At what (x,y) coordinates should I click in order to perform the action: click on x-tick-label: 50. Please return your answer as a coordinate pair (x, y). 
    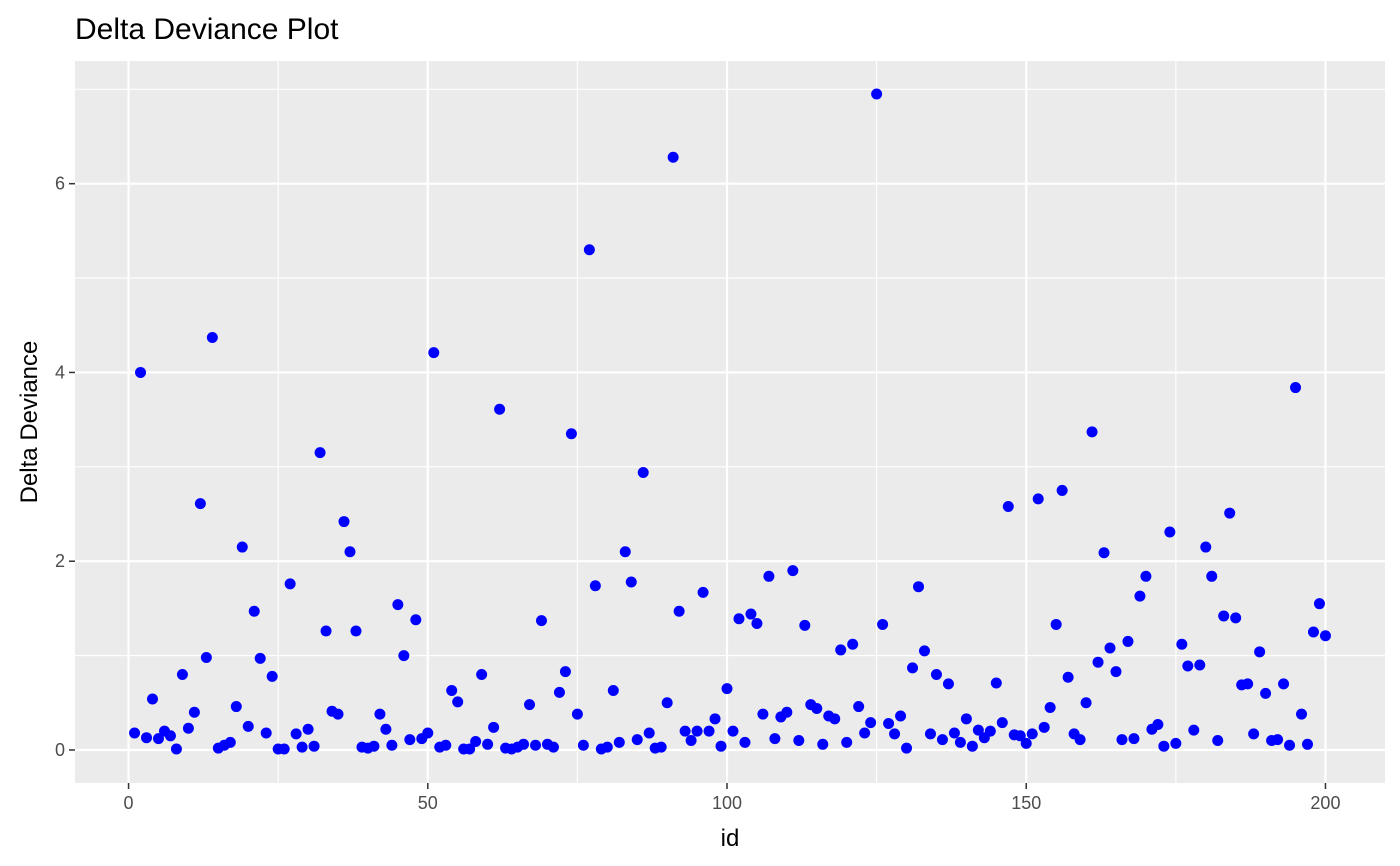
    Looking at the image, I should click on (428, 803).